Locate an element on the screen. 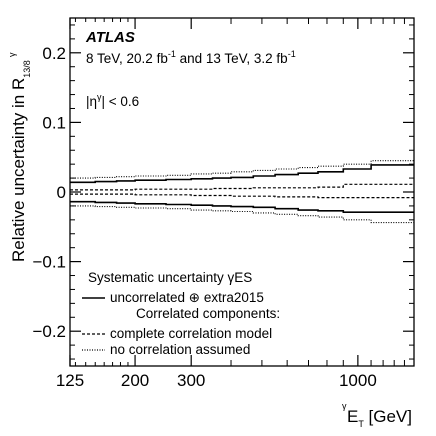  x-axis-label-sup: γ is located at coordinates (344, 406).